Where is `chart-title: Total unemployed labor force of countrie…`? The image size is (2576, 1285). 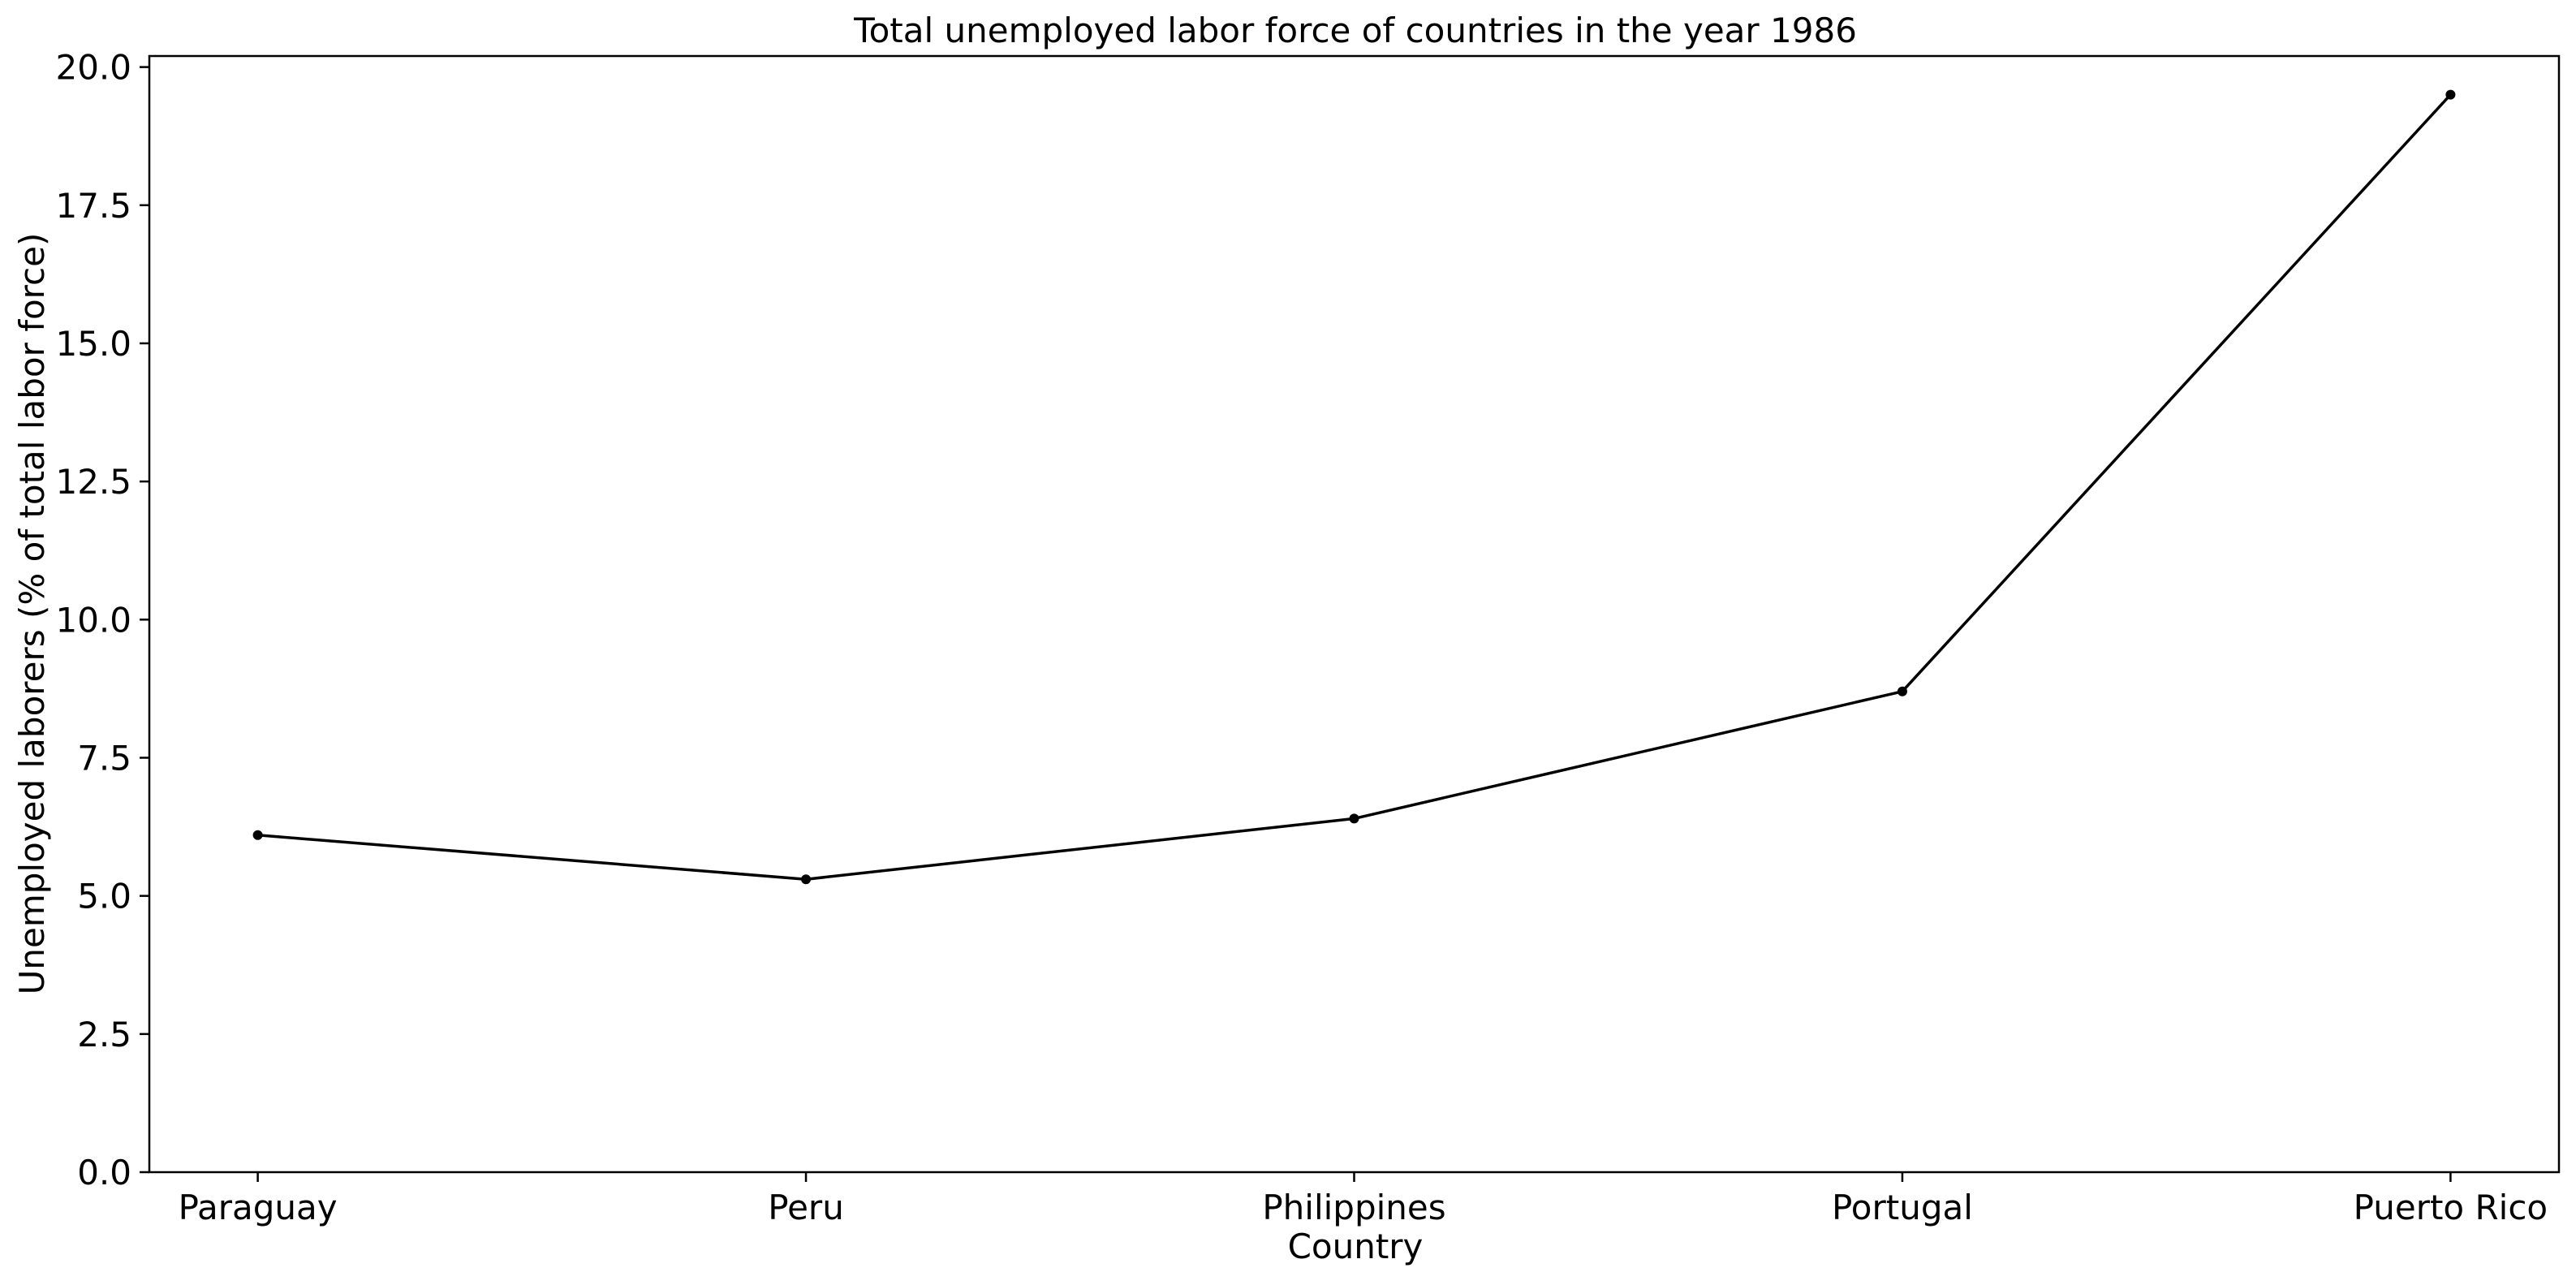
chart-title: Total unemployed labor force of countrie… is located at coordinates (1355, 30).